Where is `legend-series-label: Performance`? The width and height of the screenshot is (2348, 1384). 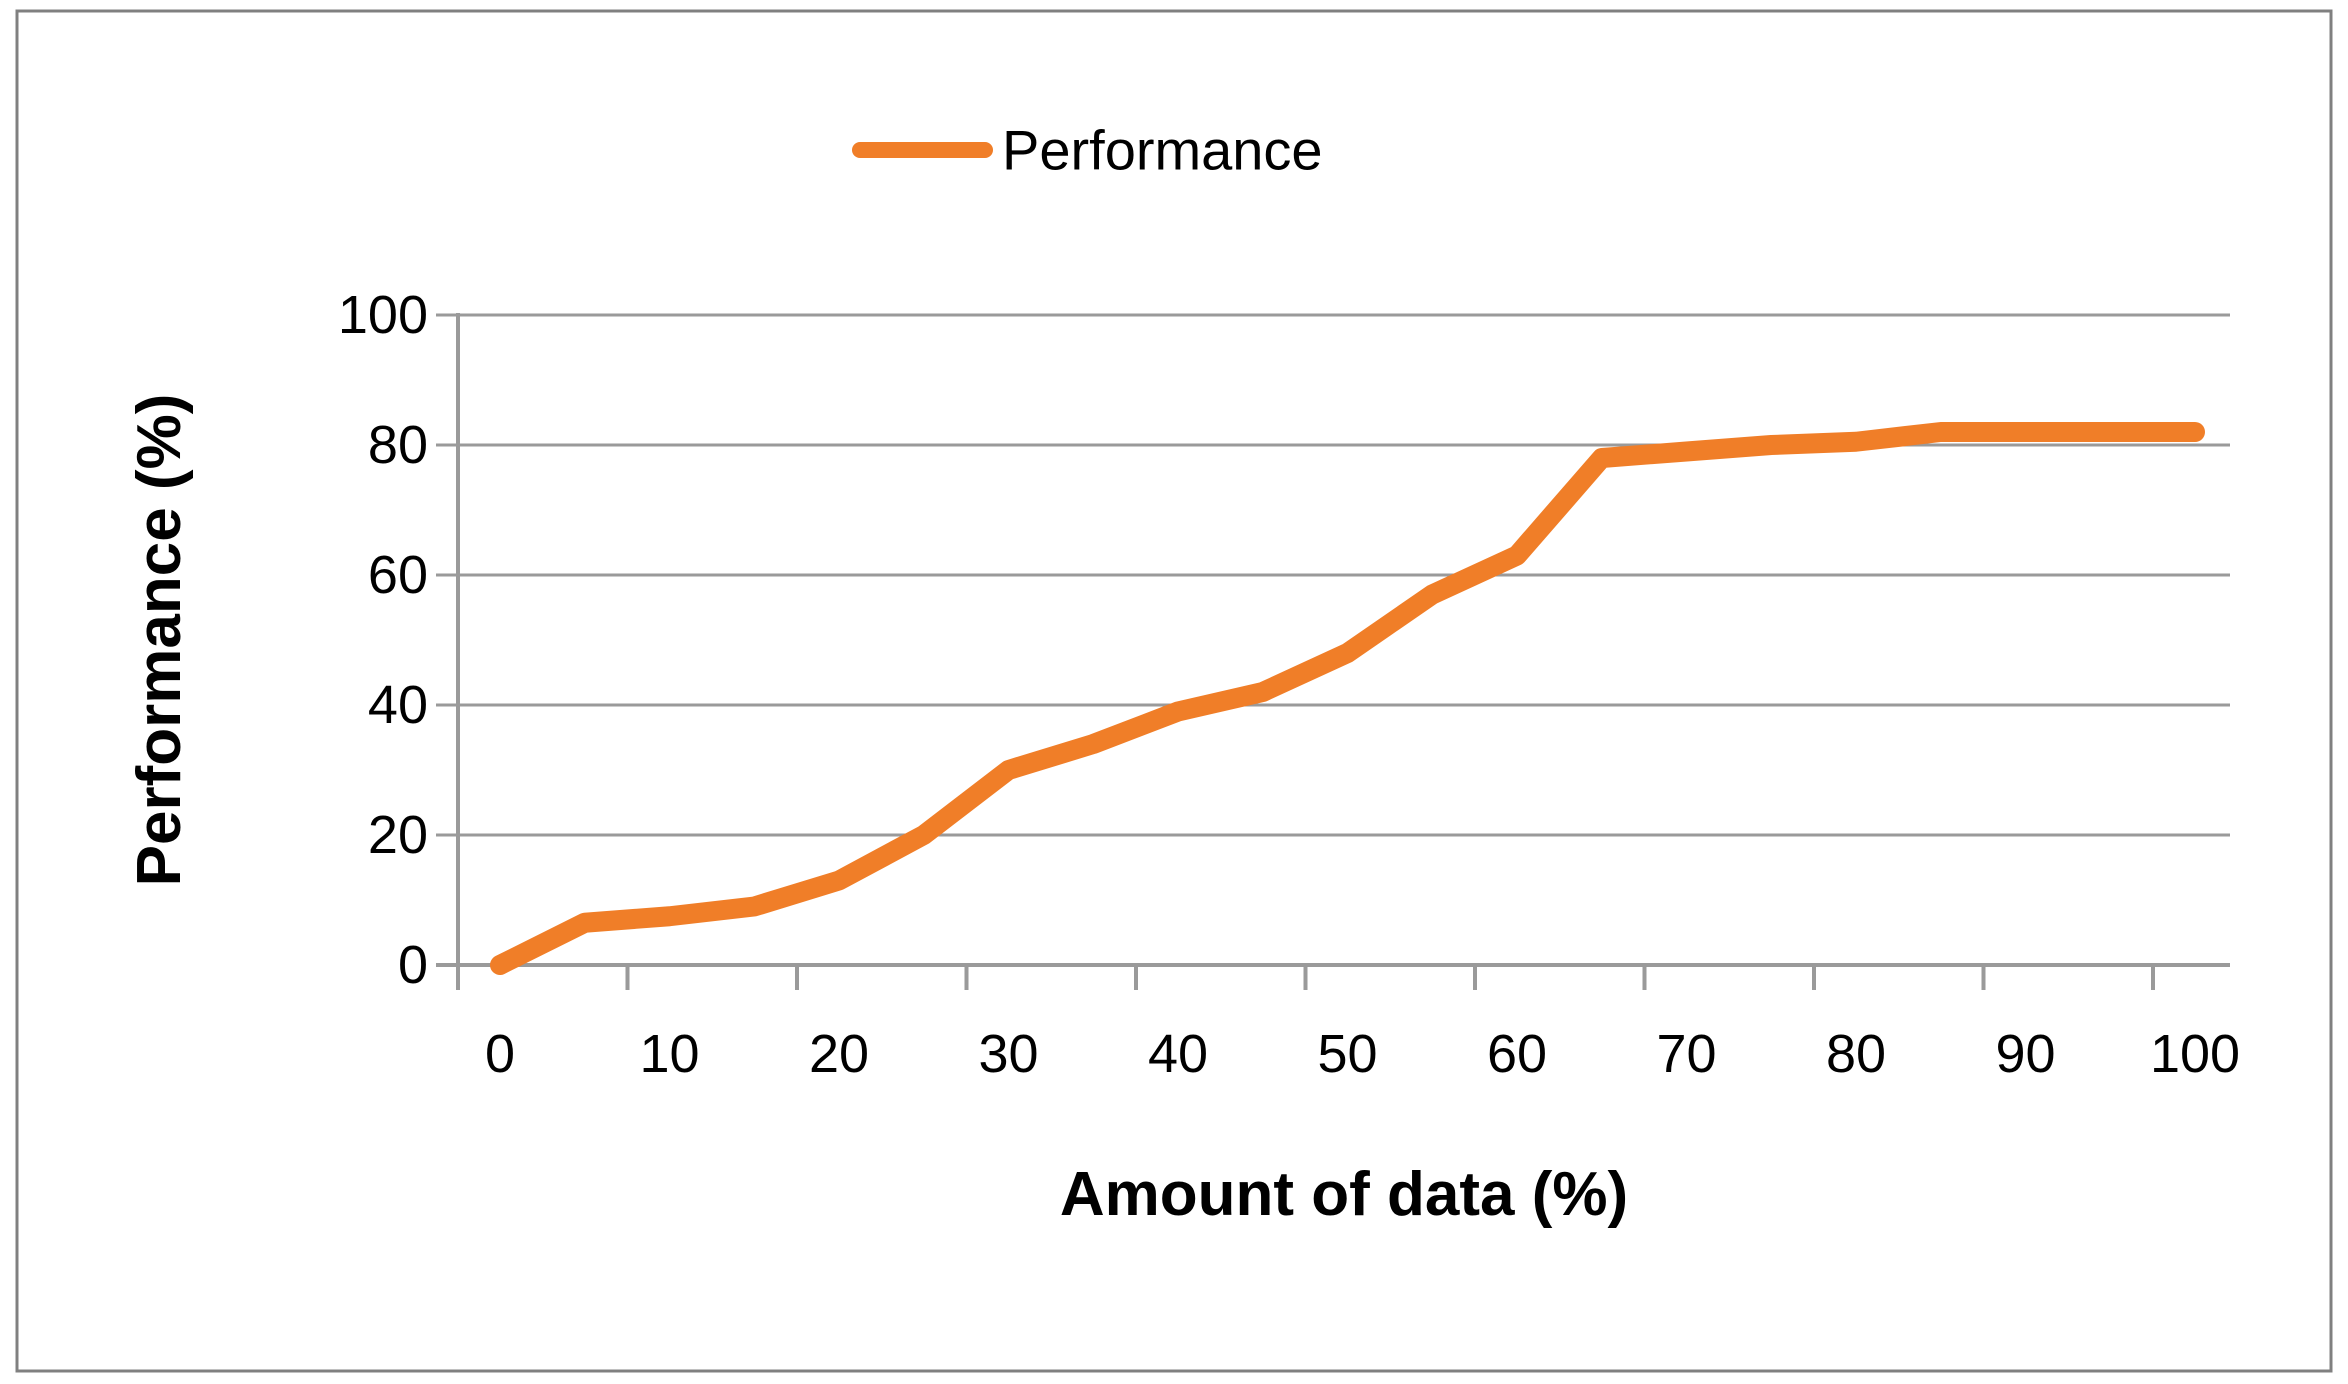
legend-series-label: Performance is located at coordinates (1162, 150).